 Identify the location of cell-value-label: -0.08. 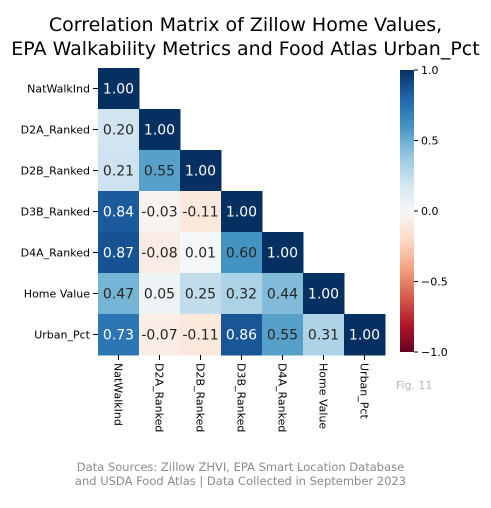
(159, 254).